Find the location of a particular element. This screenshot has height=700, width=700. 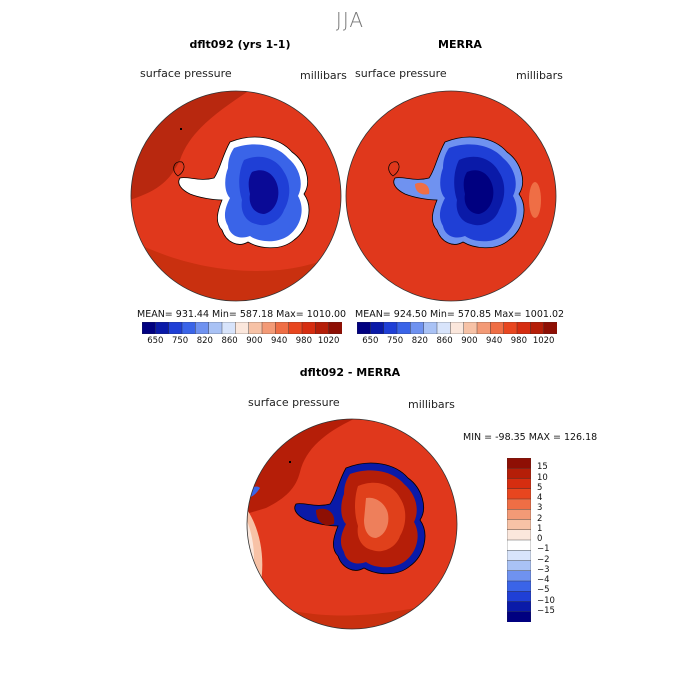

diff-panel-title: dflt092 - MERRA is located at coordinates (350, 372).